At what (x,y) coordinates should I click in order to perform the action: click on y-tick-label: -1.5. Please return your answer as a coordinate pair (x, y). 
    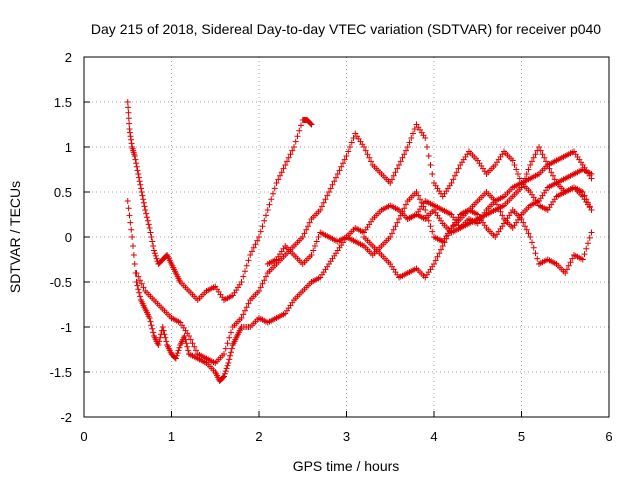
    Looking at the image, I should click on (61, 372).